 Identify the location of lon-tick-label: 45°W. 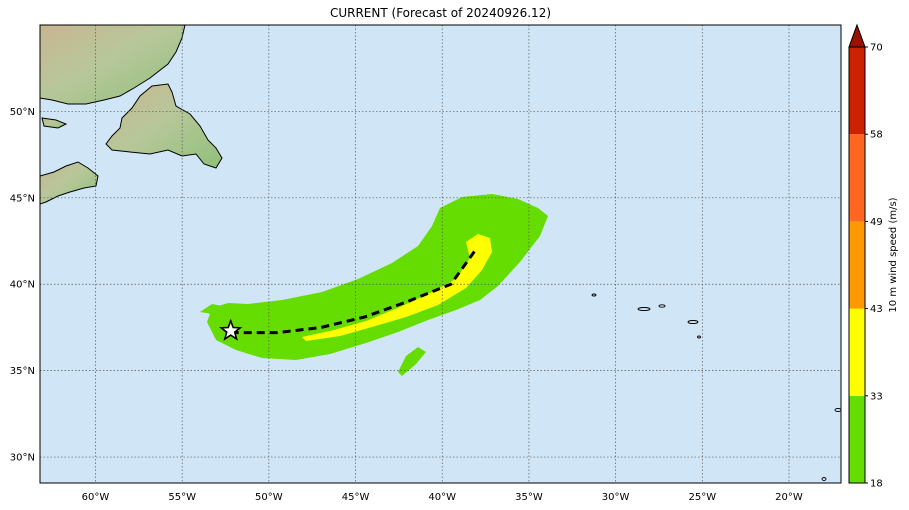
(356, 497).